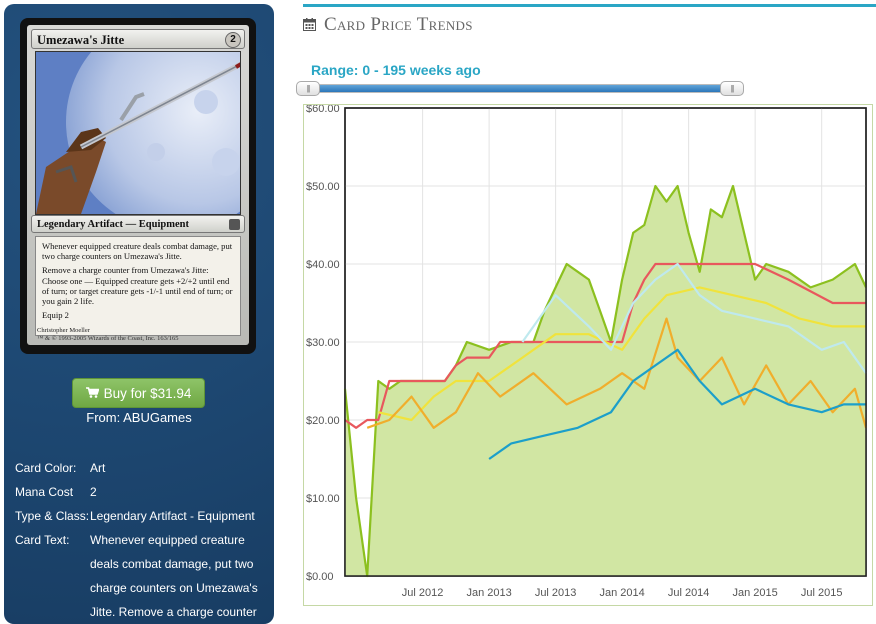 The image size is (876, 624). I want to click on set-symbol-icon, so click(234, 224).